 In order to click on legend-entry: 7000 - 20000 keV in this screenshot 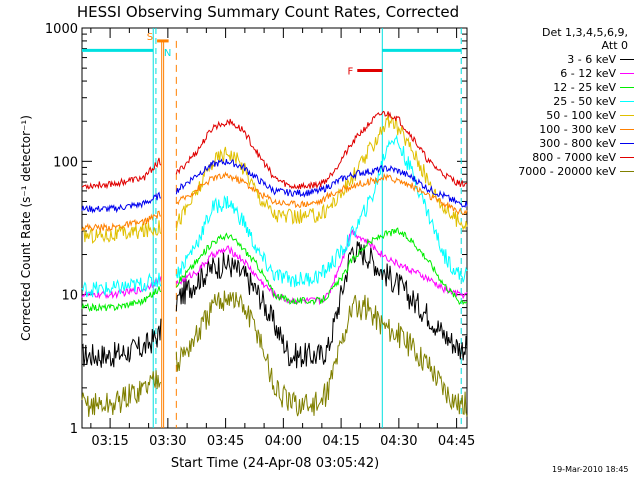, I will do `click(558, 171)`.